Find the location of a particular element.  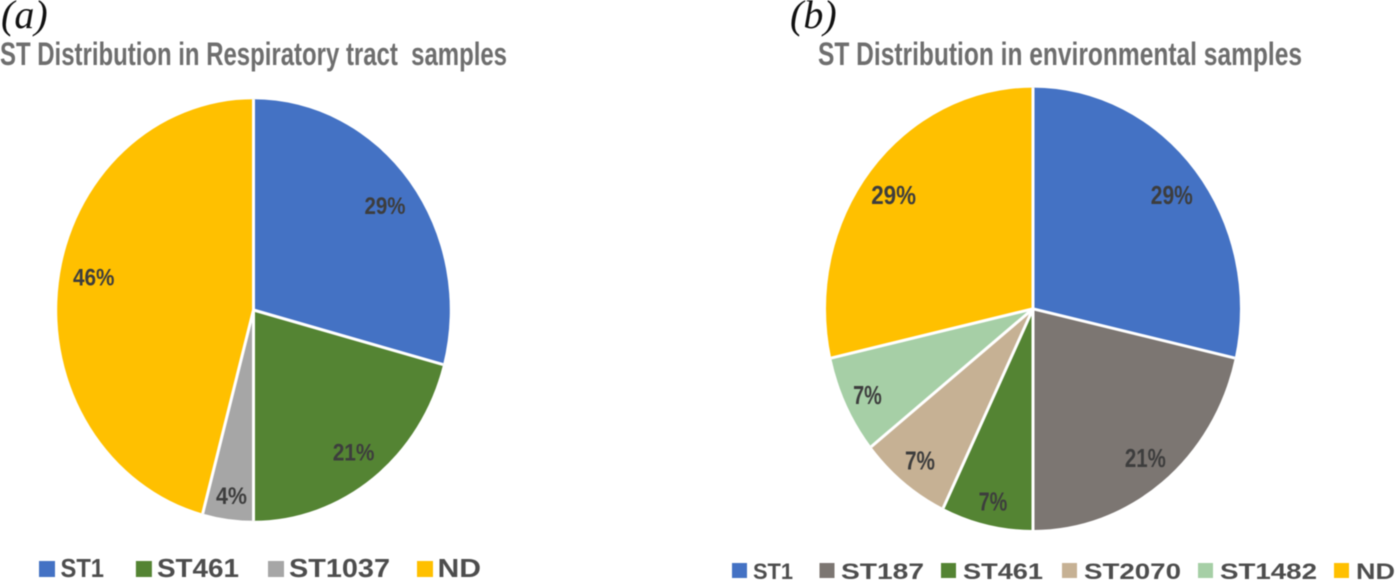

svg-text: (a) is located at coordinates (24, 18).